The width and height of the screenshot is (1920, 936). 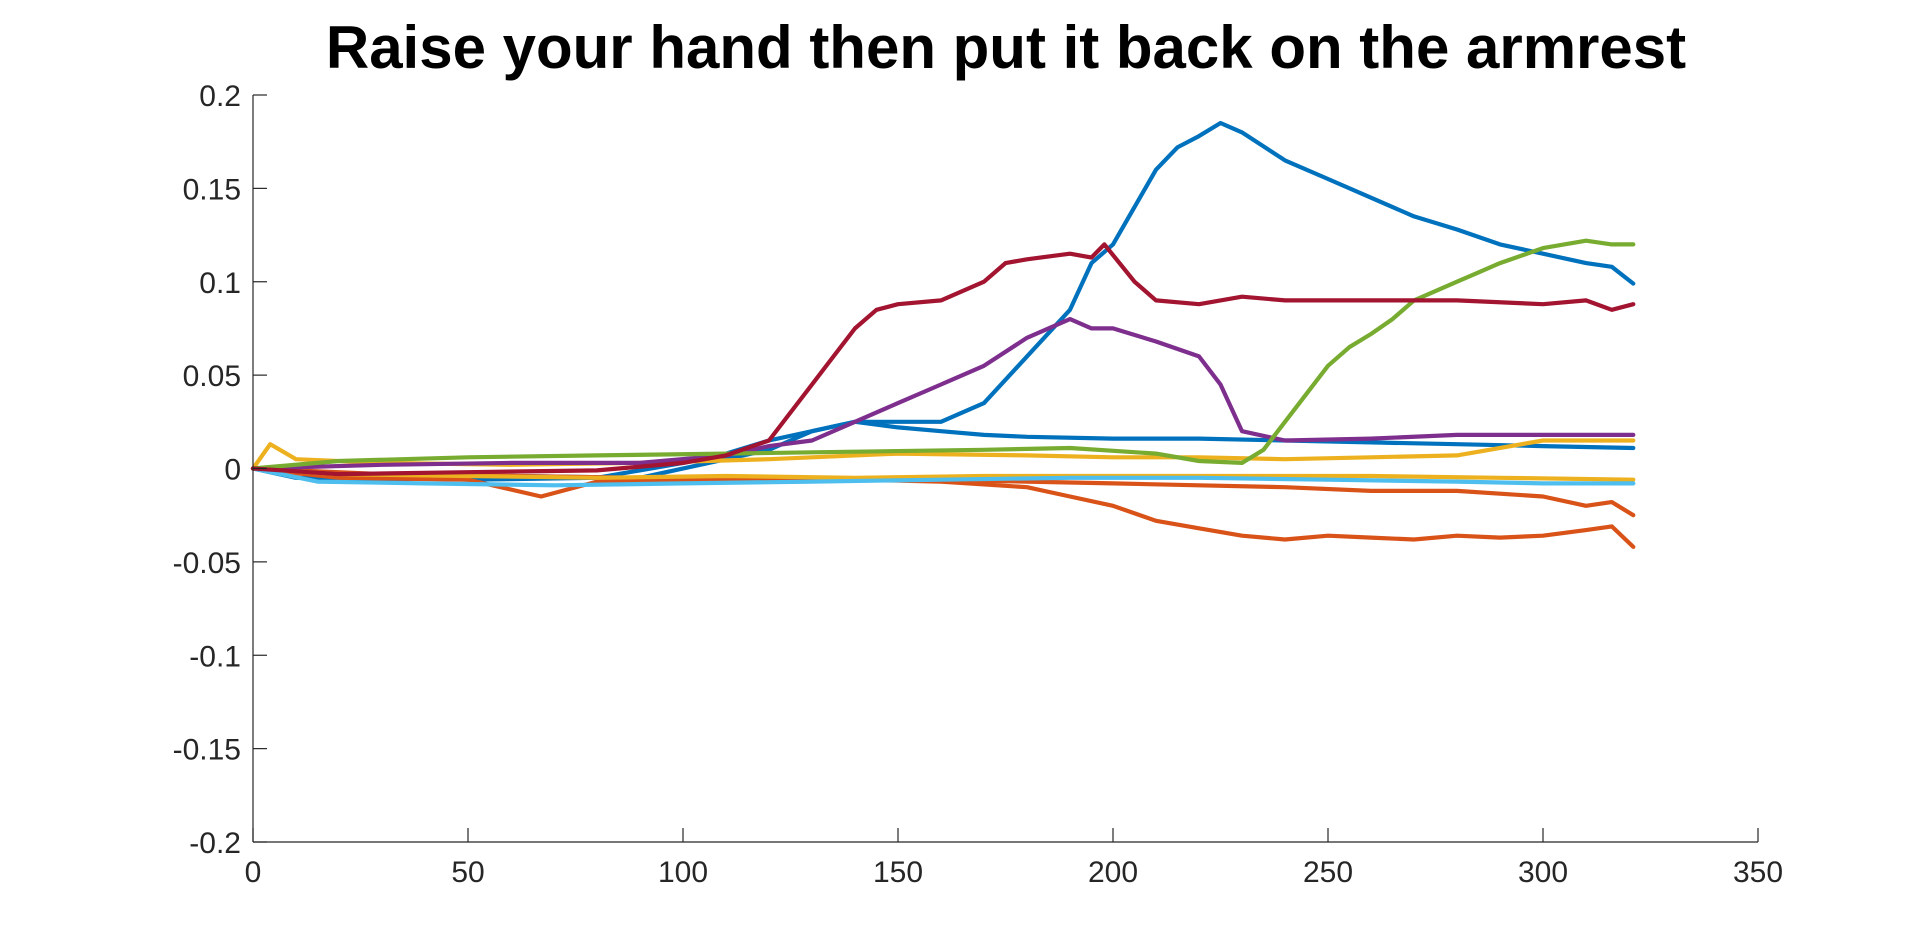 What do you see at coordinates (212, 189) in the screenshot?
I see `y-tick-label: 0.15` at bounding box center [212, 189].